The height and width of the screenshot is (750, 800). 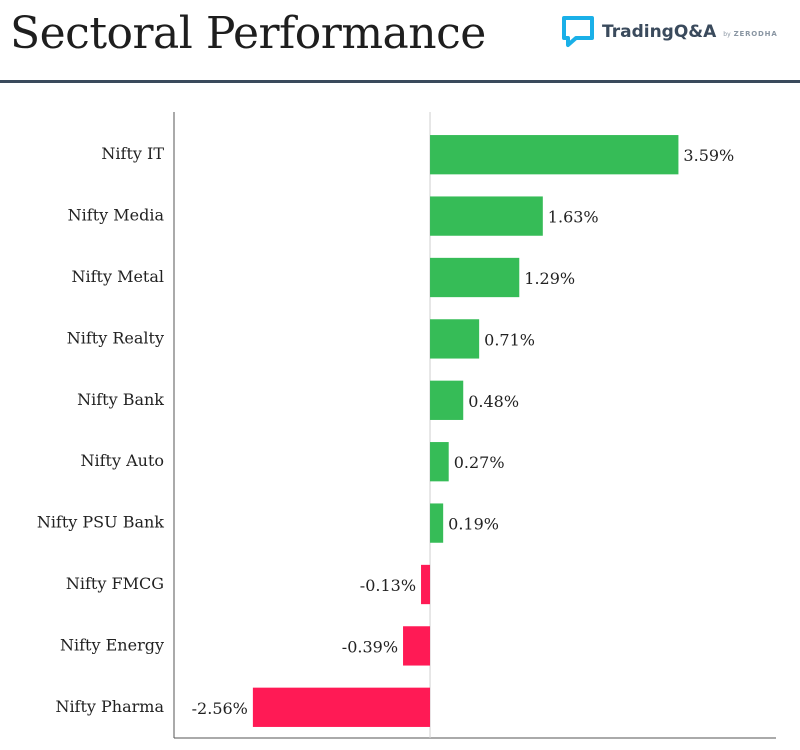 I want to click on category-label: Nifty Realty, so click(x=115, y=337).